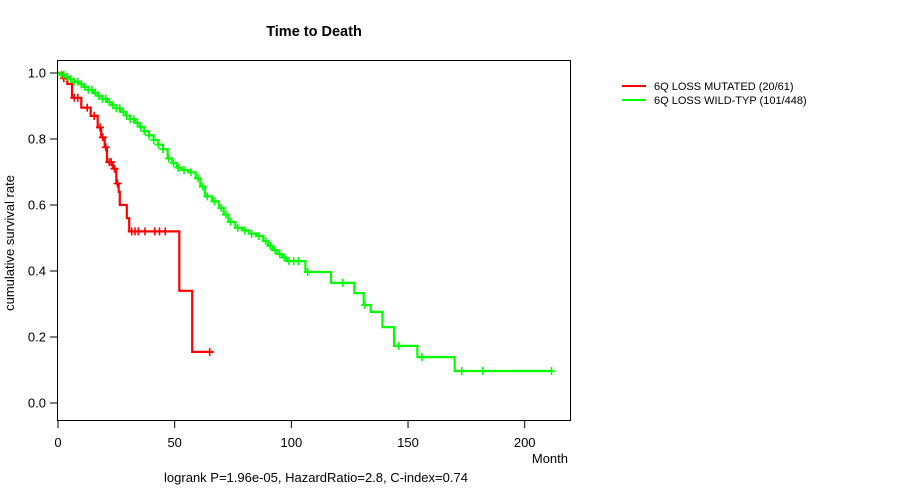 The width and height of the screenshot is (900, 500). What do you see at coordinates (37, 271) in the screenshot?
I see `y-tick-label: 0.4` at bounding box center [37, 271].